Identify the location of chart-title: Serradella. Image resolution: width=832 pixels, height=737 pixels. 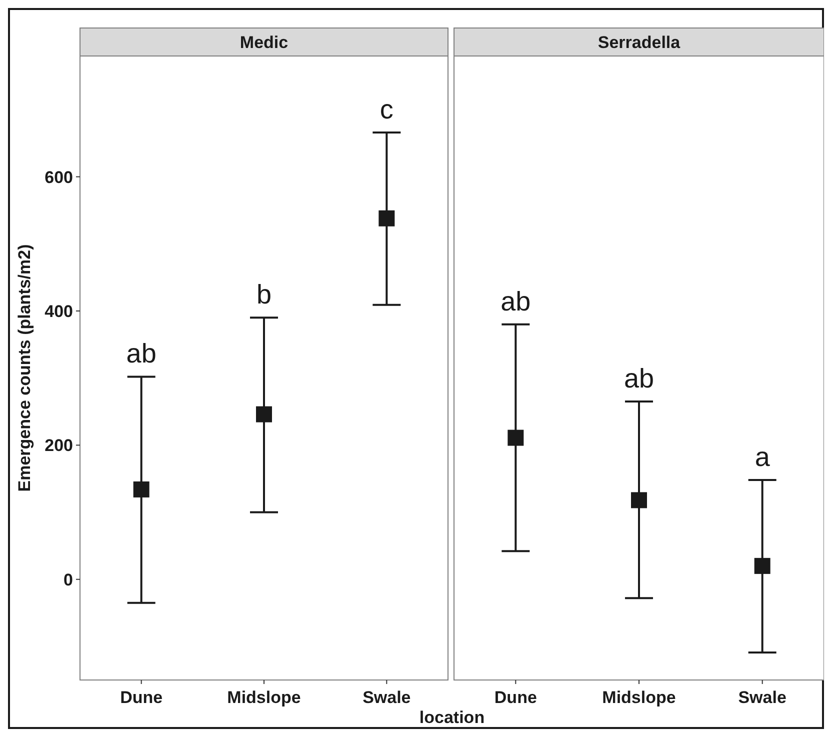
(639, 42).